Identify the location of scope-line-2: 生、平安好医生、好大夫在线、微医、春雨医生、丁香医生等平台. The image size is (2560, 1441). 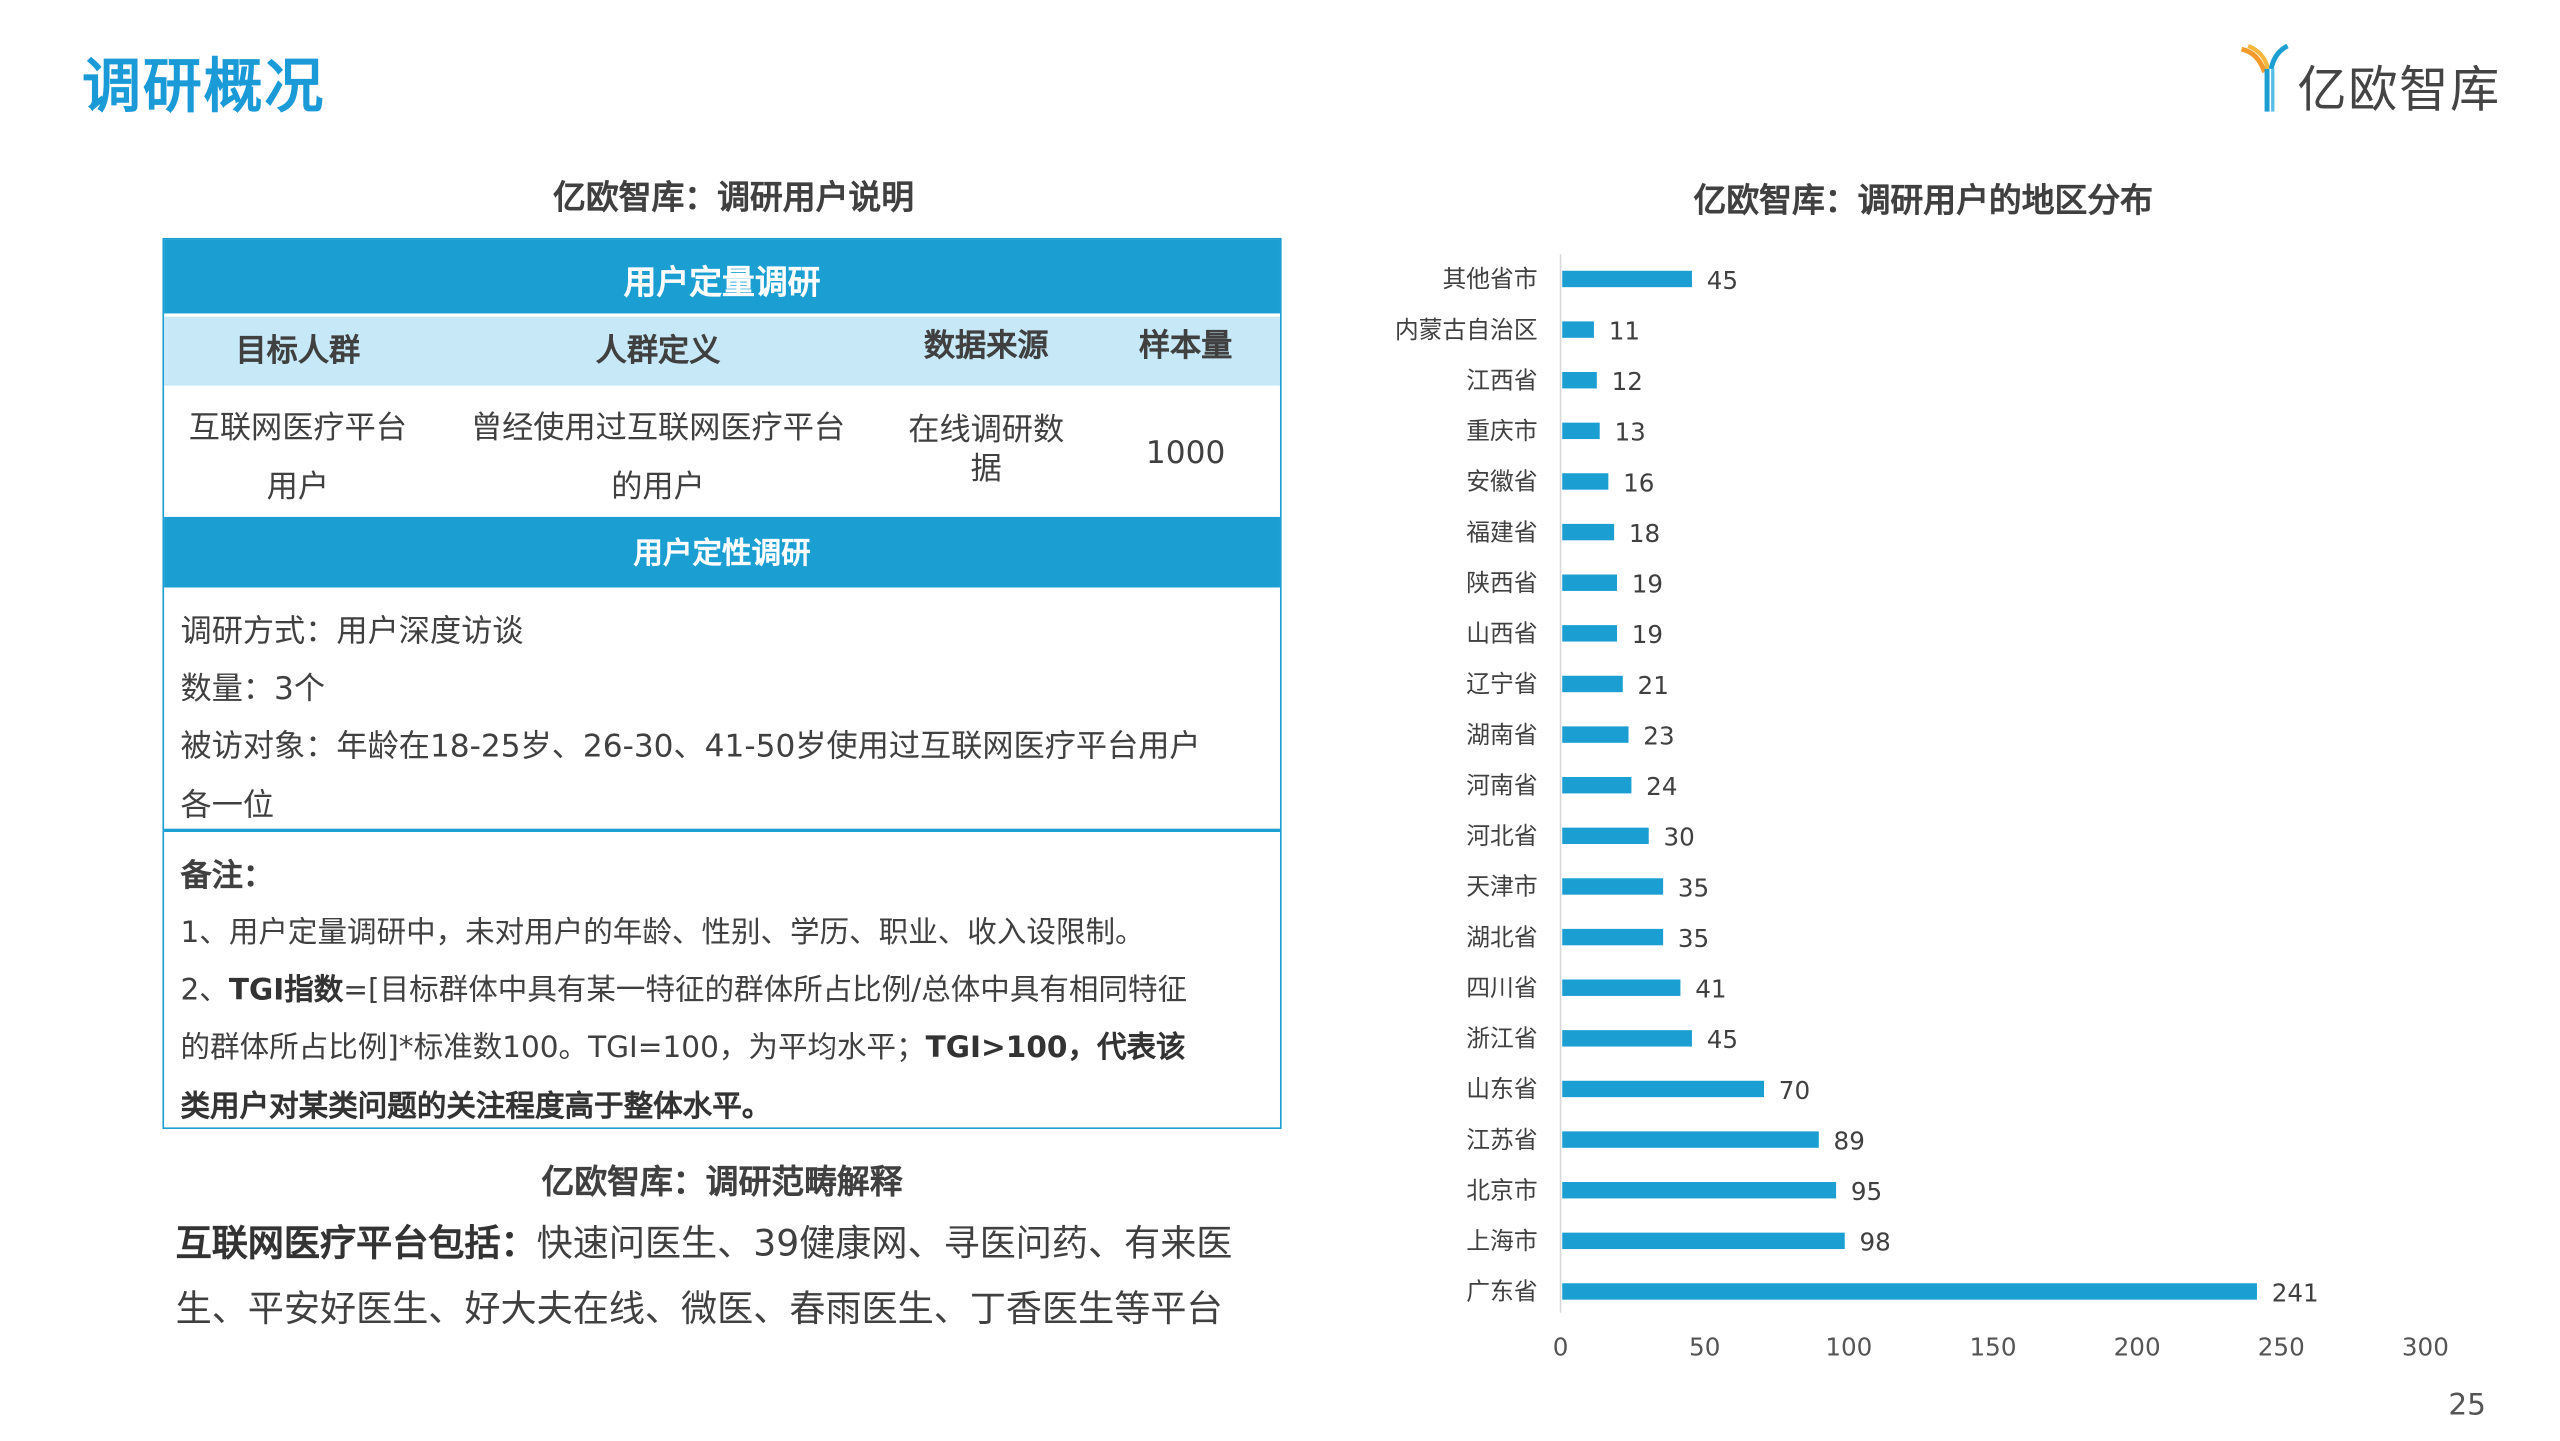
(699, 1310).